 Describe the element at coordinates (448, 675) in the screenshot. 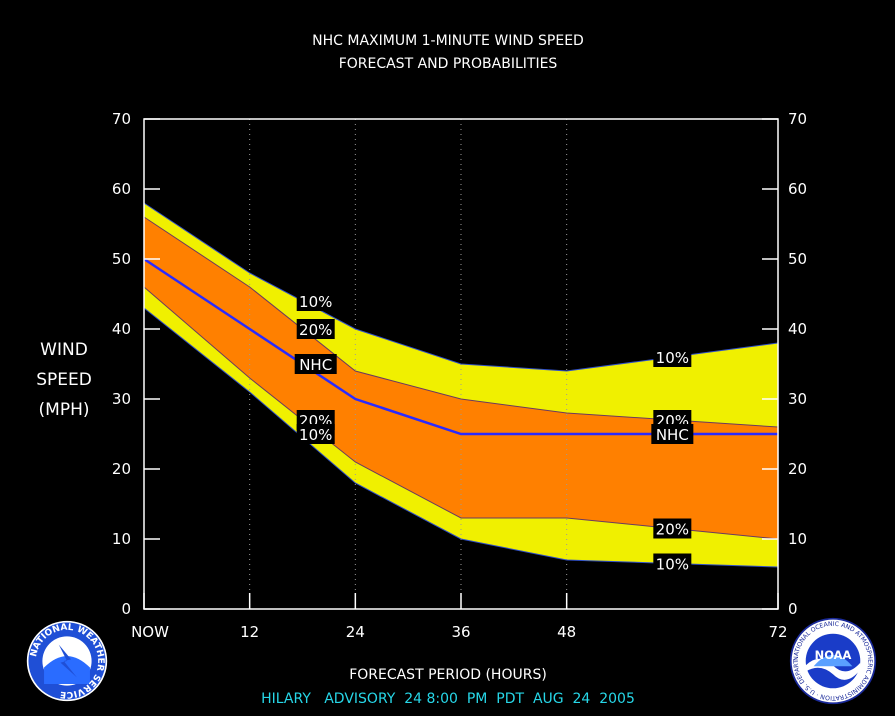

I see `x-axis-label: FORECAST PERIOD (HOURS)` at that location.